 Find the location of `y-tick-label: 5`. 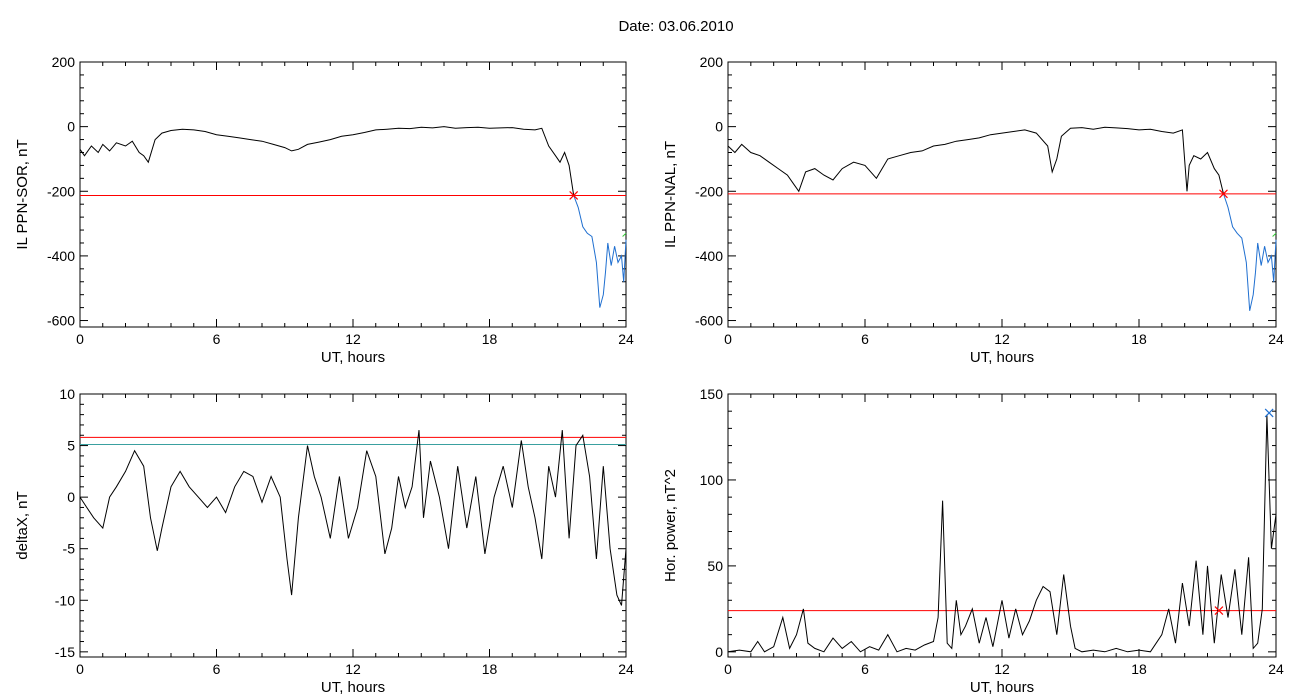

y-tick-label: 5 is located at coordinates (71, 446).